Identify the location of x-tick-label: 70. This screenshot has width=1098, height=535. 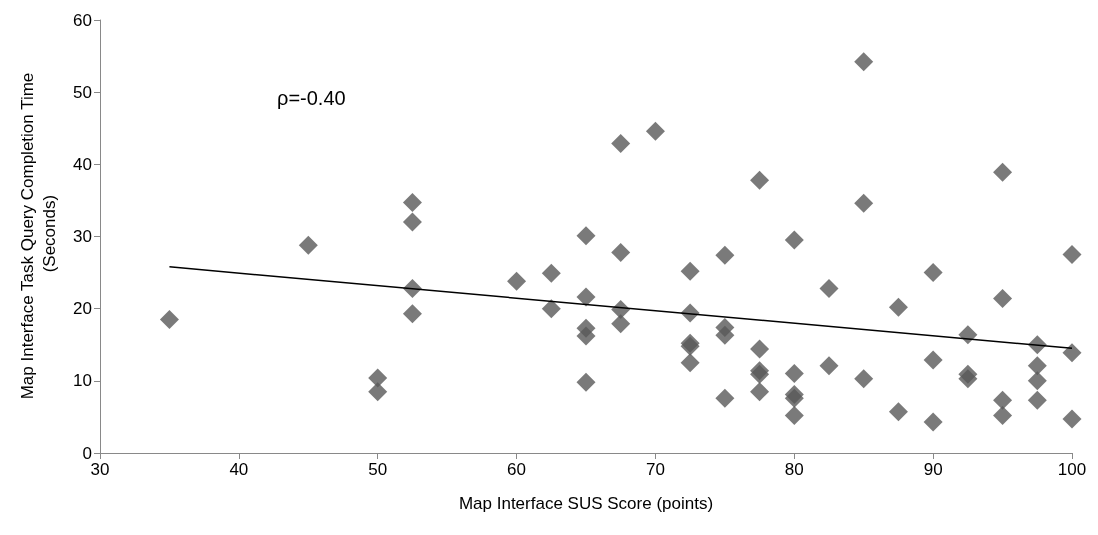
(655, 469).